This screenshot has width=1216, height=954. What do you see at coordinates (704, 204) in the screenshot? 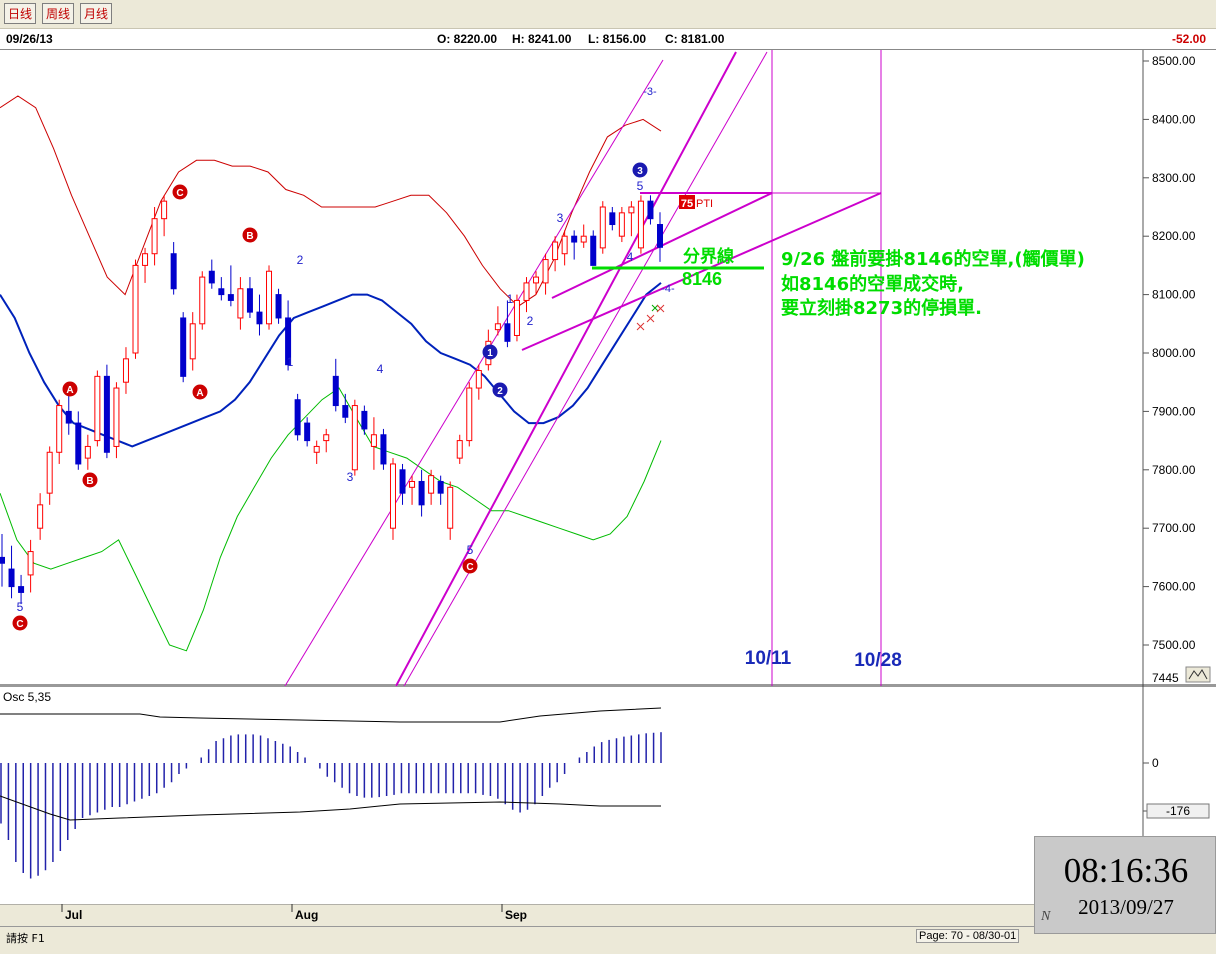
I see `pti-text: PTI` at bounding box center [704, 204].